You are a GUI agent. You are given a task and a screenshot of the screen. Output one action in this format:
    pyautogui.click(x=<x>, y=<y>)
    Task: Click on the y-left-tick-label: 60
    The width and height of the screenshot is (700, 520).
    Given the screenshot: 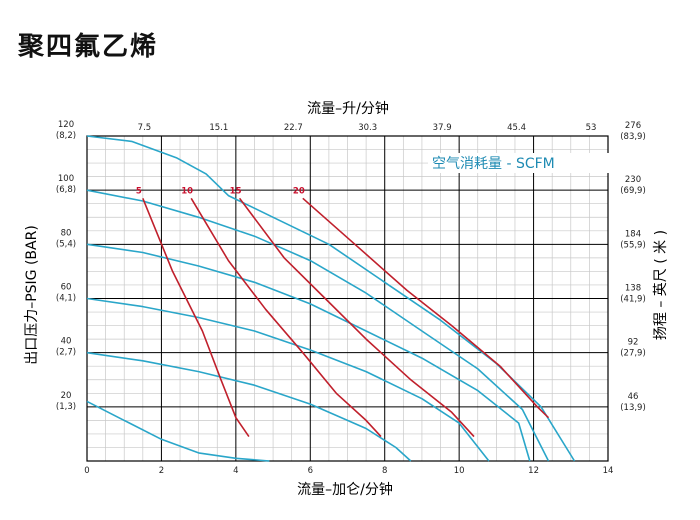 What is the action you would take?
    pyautogui.click(x=66, y=288)
    